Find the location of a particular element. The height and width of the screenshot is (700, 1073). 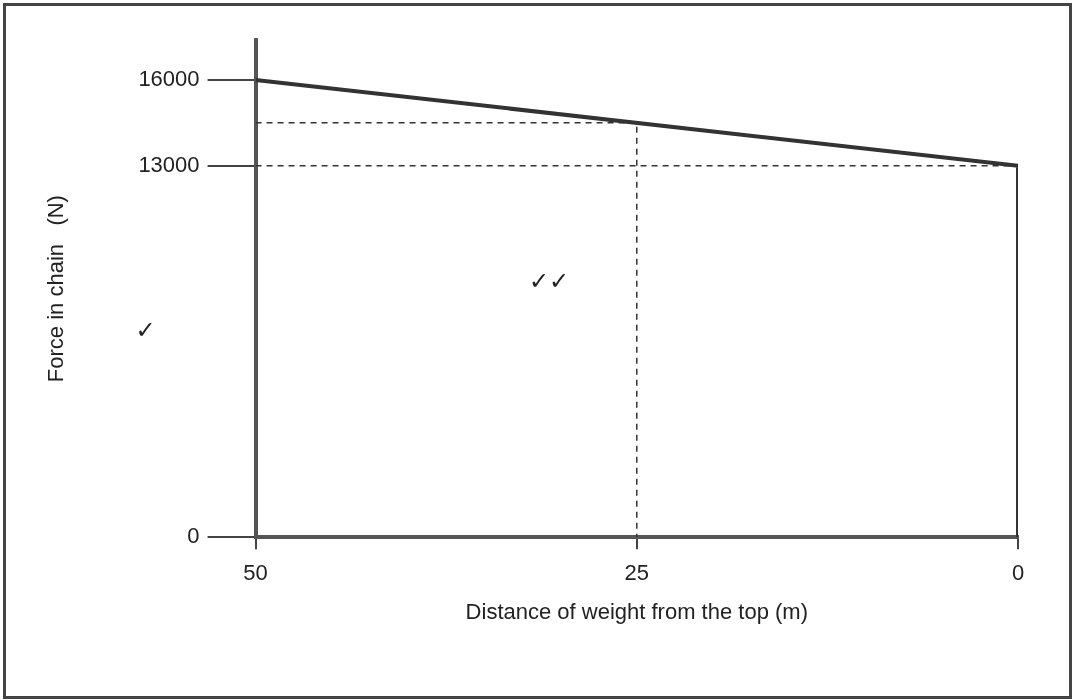

x-tick-label: 25 is located at coordinates (637, 573).